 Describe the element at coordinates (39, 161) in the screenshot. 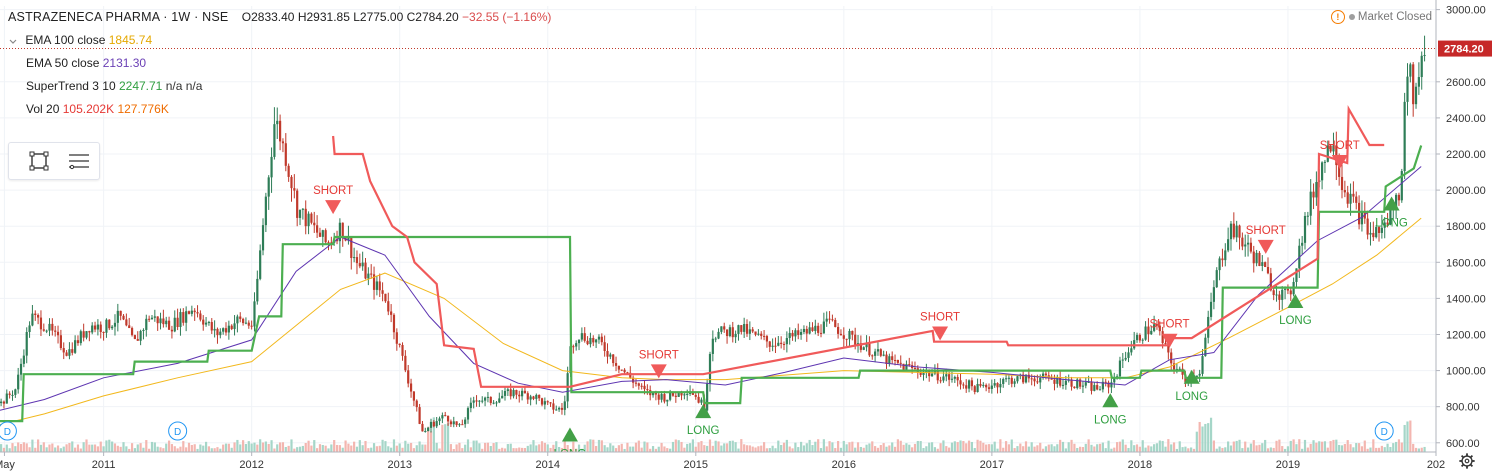

I see `rectangle-select-icon` at that location.